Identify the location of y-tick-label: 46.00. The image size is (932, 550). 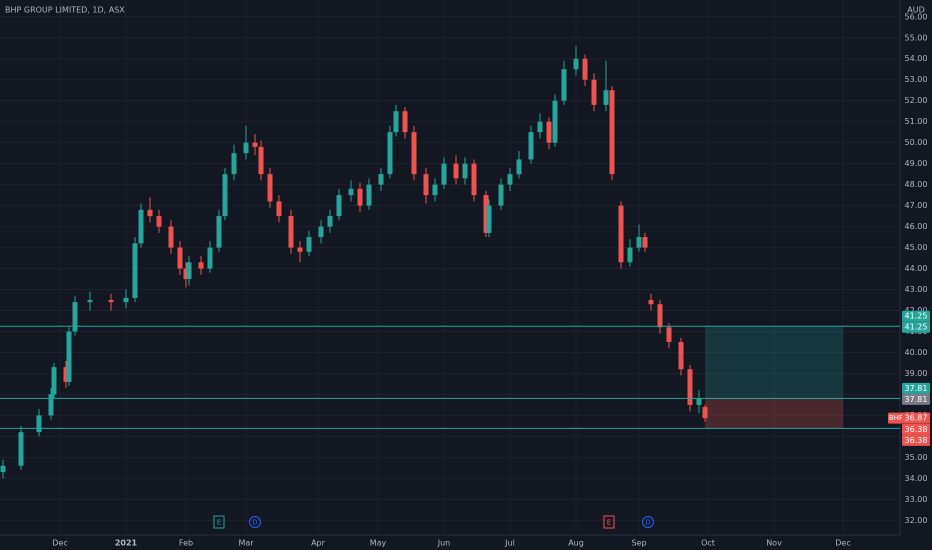
(916, 226).